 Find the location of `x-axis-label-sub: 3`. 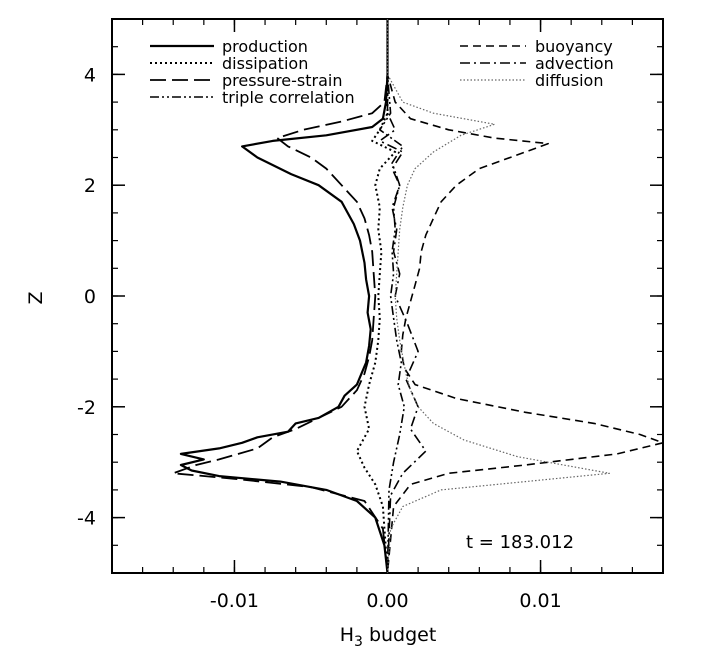

x-axis-label-sub: 3 is located at coordinates (358, 641).